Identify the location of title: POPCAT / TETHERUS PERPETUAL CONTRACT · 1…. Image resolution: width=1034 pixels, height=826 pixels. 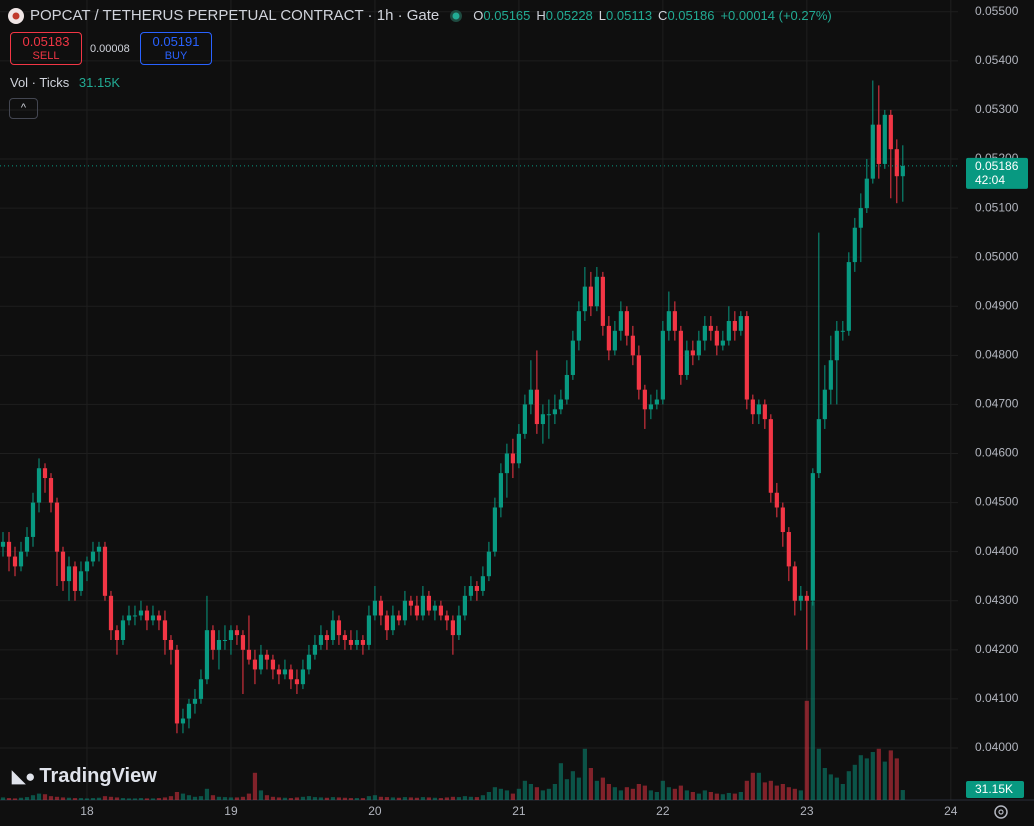
(235, 15).